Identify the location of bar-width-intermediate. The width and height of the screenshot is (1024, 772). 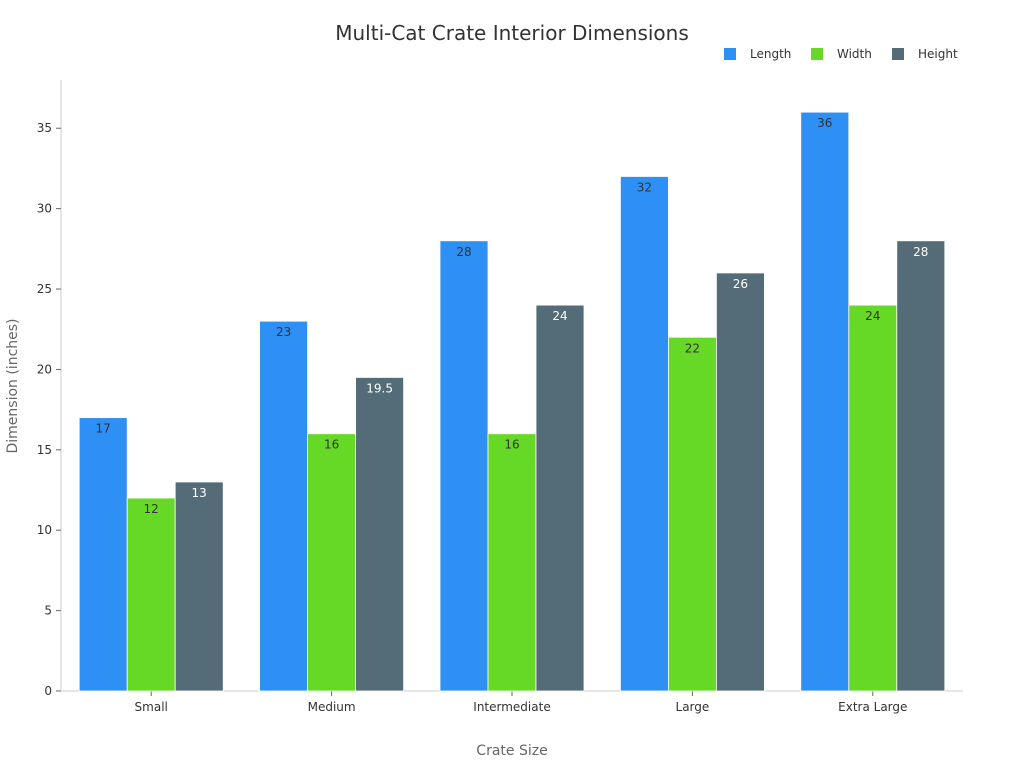
(512, 562).